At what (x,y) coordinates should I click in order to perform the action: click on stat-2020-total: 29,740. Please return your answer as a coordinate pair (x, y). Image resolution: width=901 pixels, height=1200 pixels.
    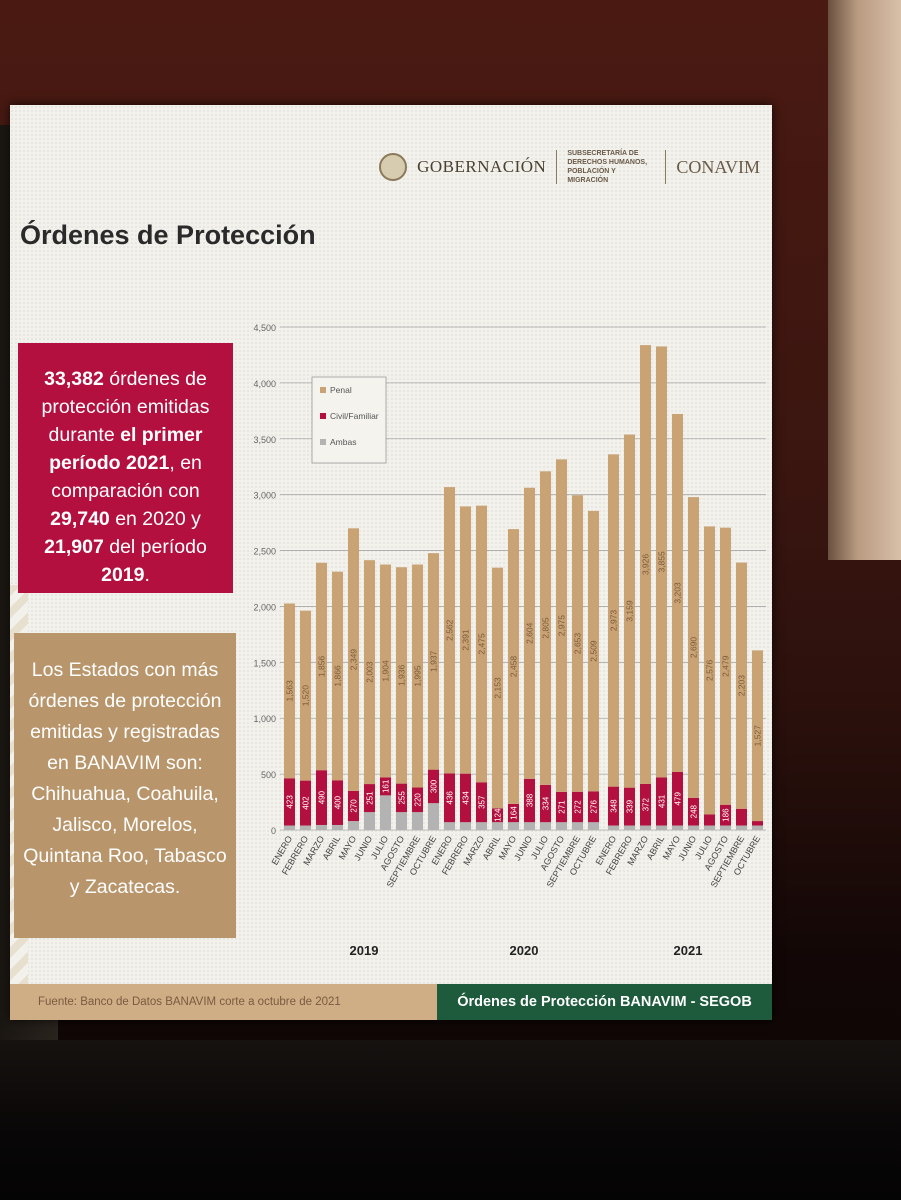
    Looking at the image, I should click on (80, 519).